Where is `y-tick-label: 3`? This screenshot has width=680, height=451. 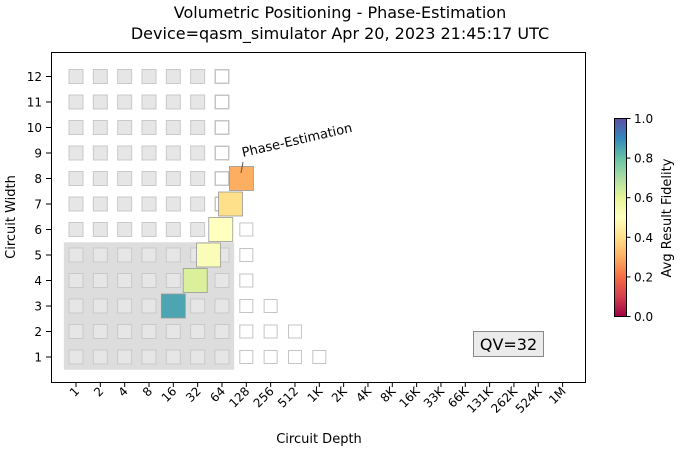
y-tick-label: 3 is located at coordinates (38, 307).